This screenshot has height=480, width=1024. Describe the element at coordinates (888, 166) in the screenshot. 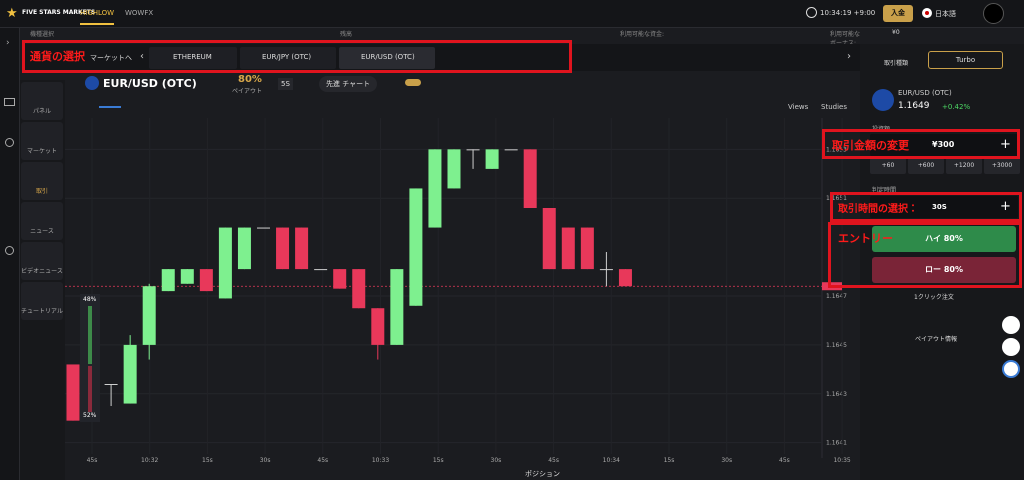

I see `quick-amount: +60` at that location.